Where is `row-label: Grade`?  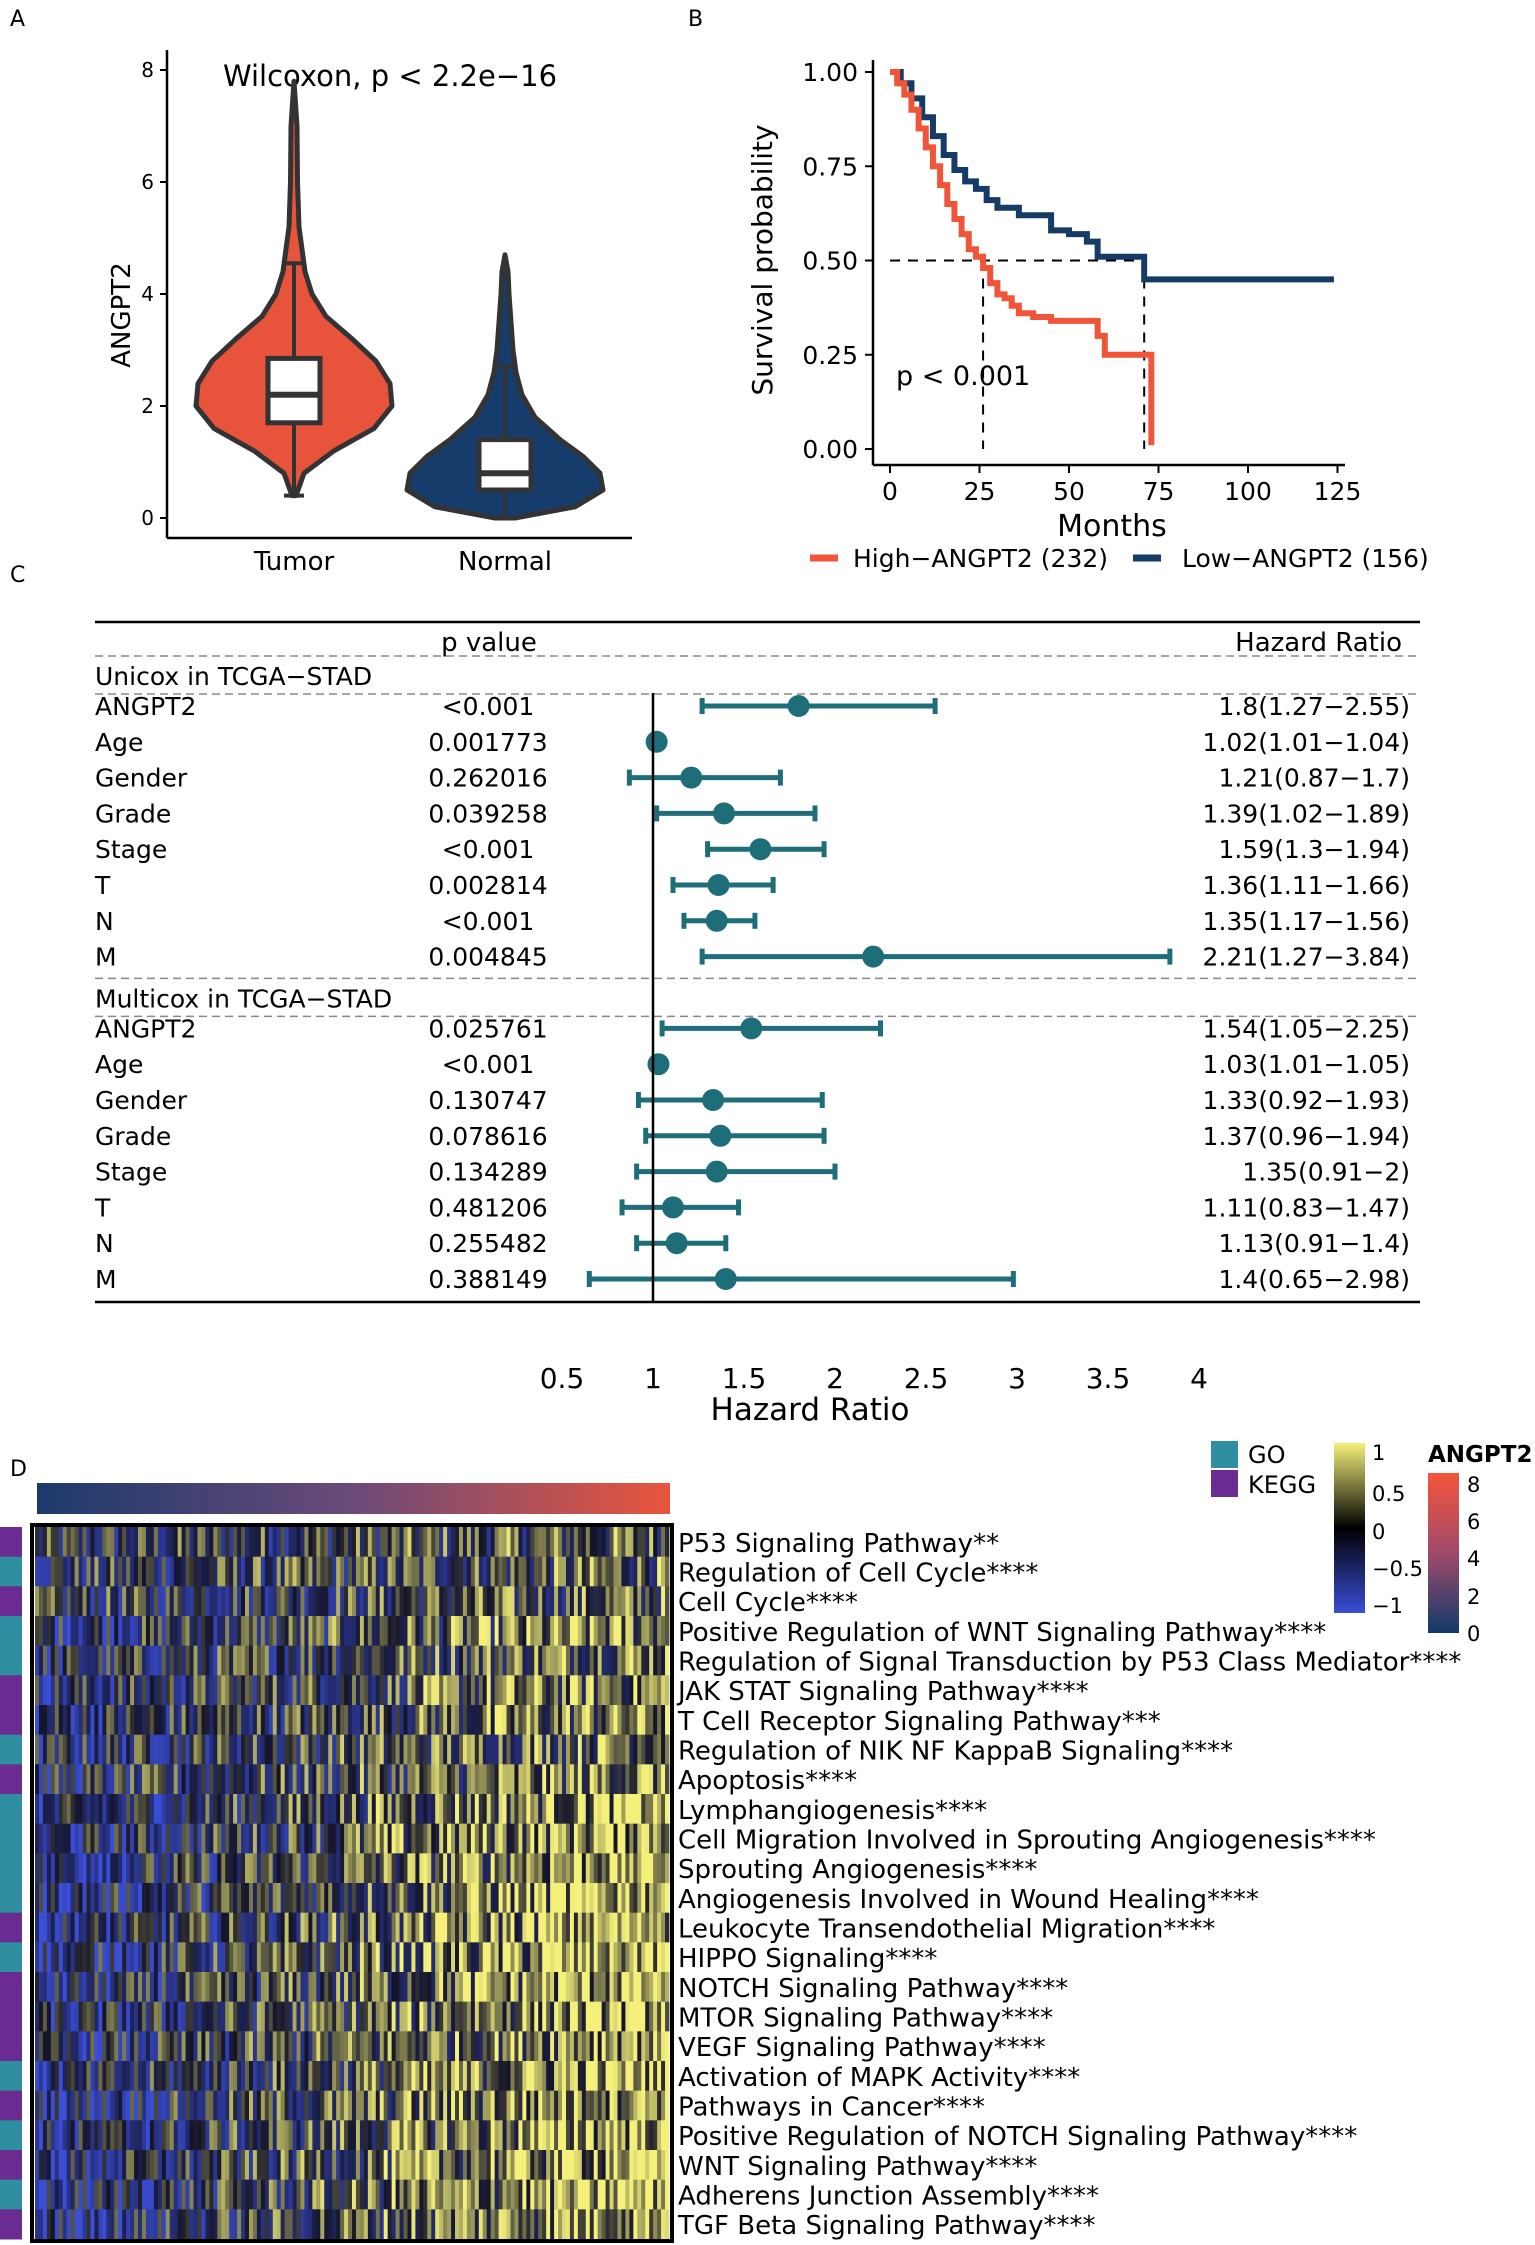 row-label: Grade is located at coordinates (133, 813).